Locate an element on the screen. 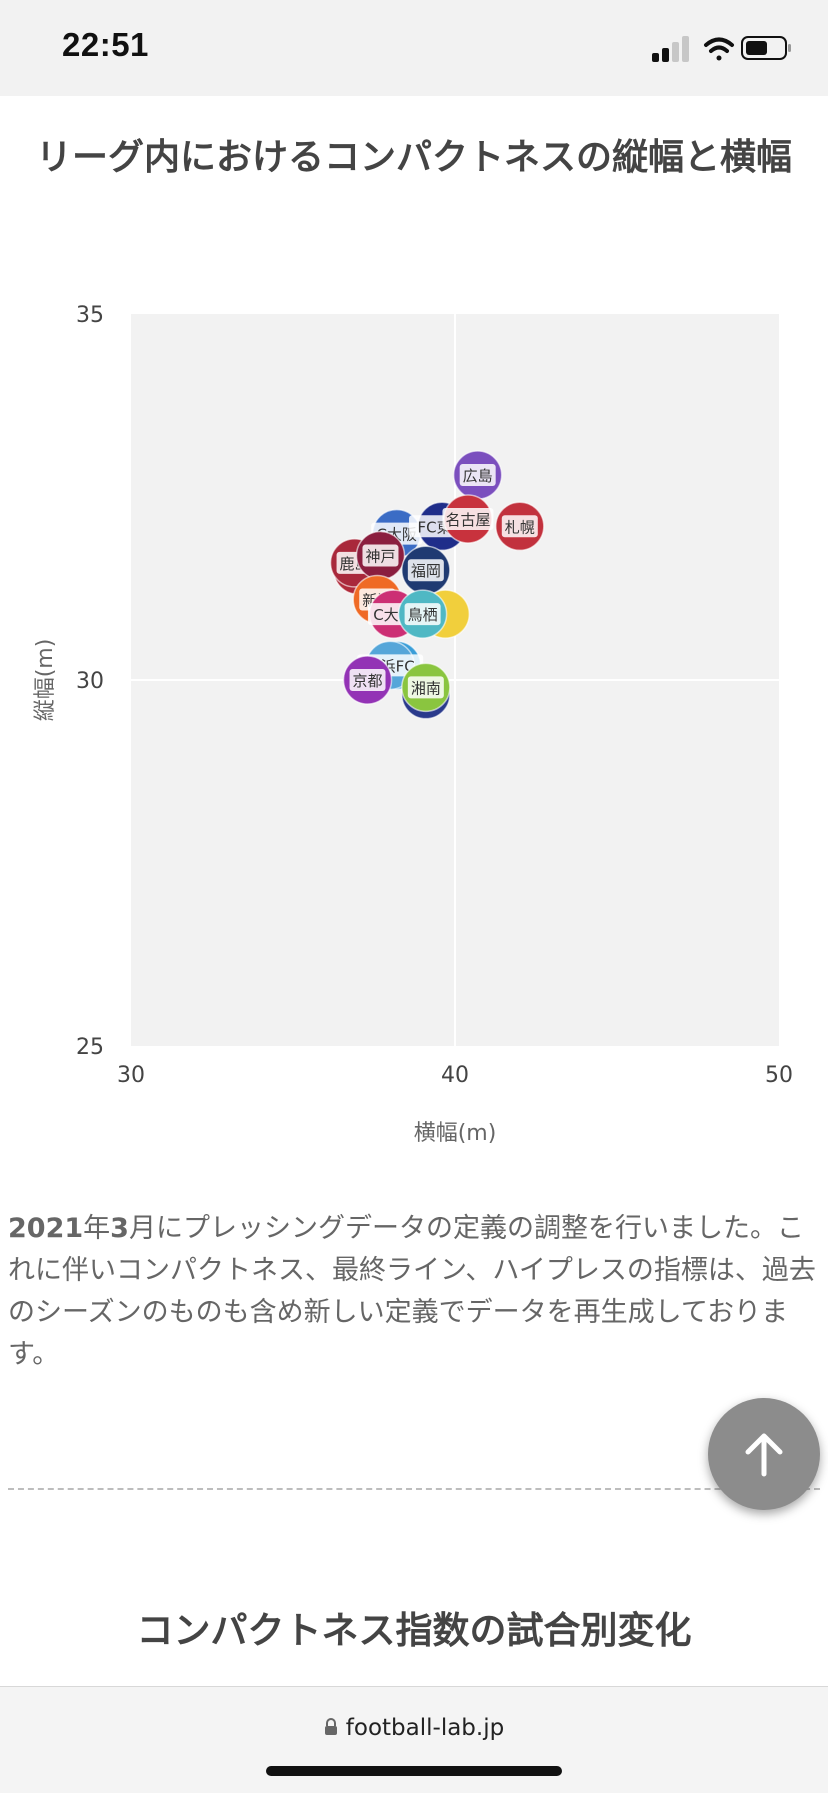  url-display: football-lab.jp is located at coordinates (414, 1728).